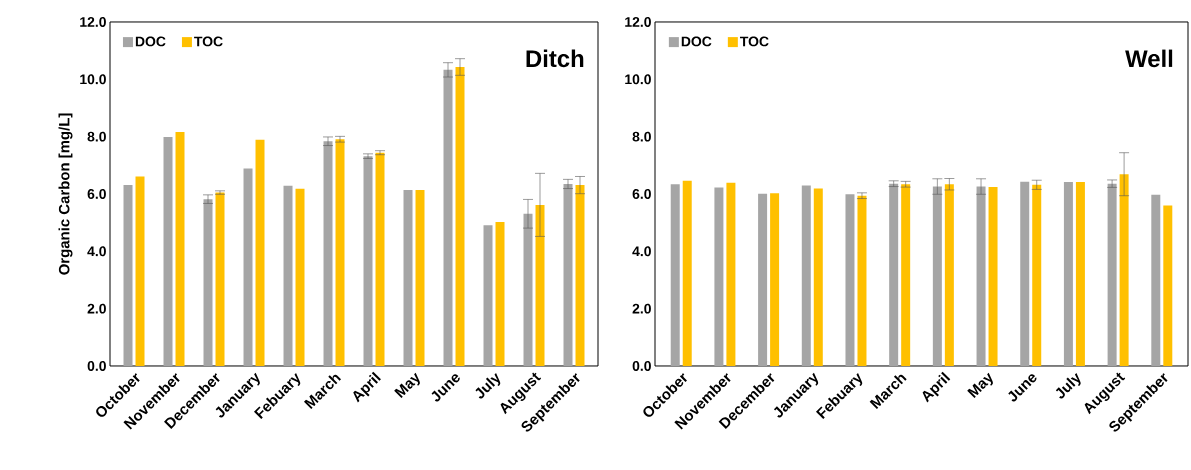 The height and width of the screenshot is (470, 1191). What do you see at coordinates (555, 58) in the screenshot?
I see `text: Ditch` at bounding box center [555, 58].